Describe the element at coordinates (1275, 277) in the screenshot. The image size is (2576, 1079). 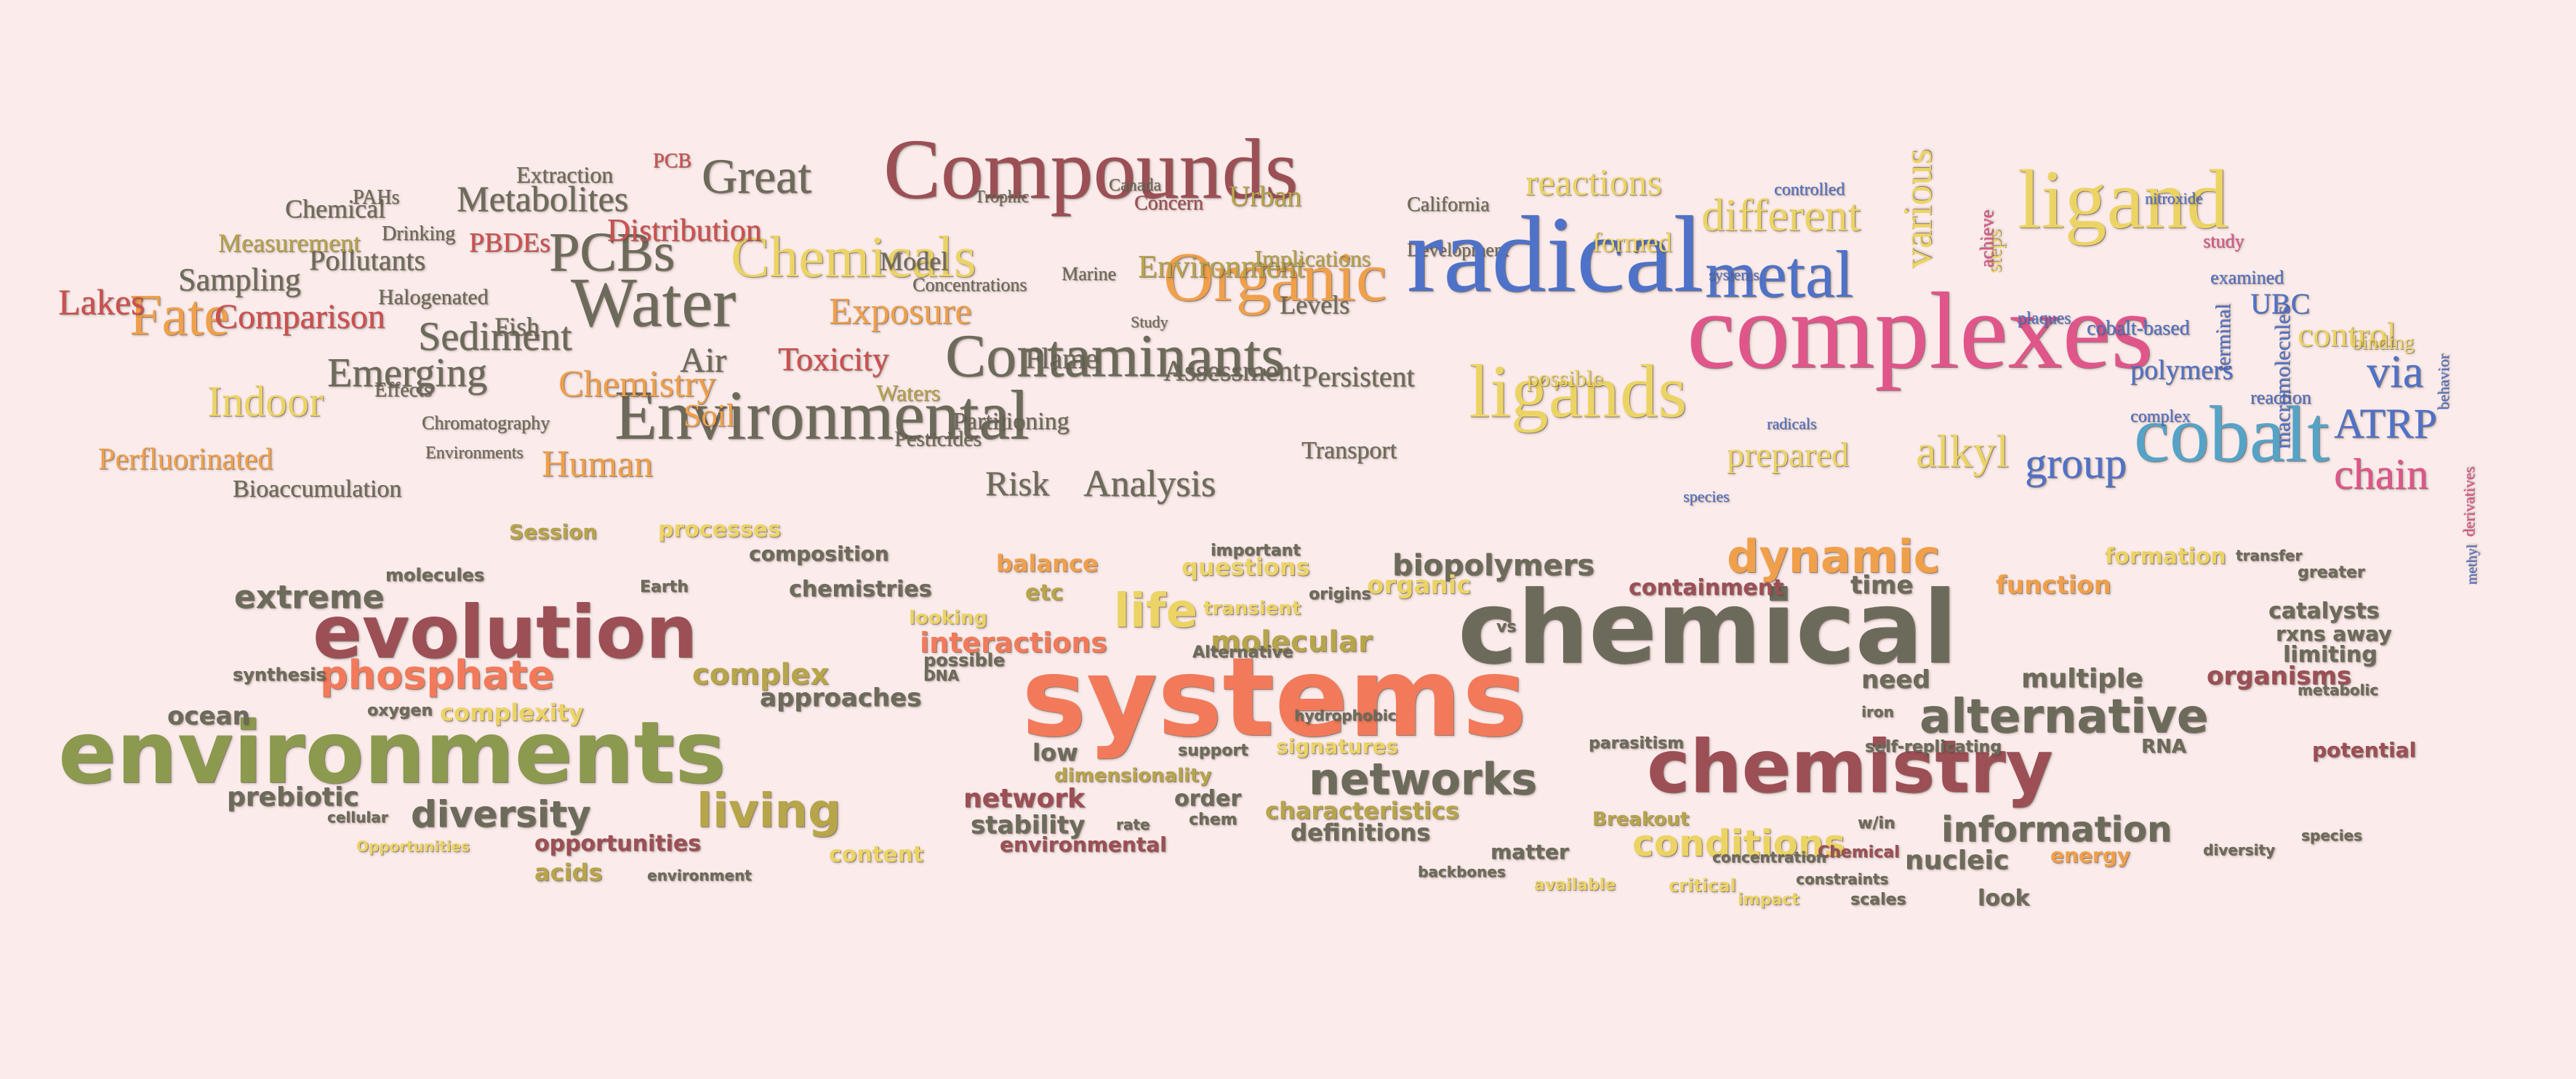
I see `word-organic: Organic` at that location.